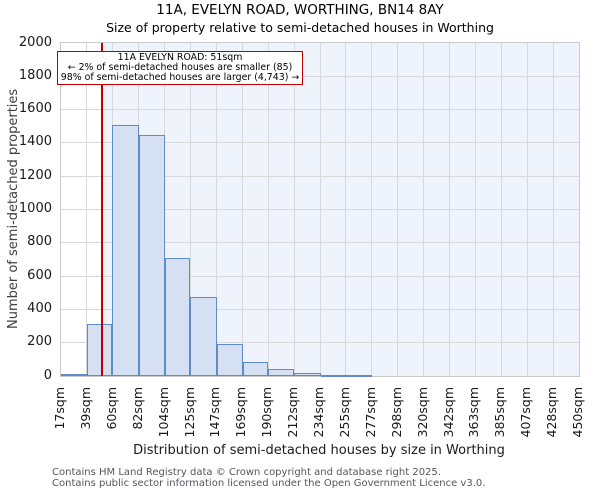 The width and height of the screenshot is (600, 500). What do you see at coordinates (318, 412) in the screenshot?
I see `x-tick-label: 234sqm` at bounding box center [318, 412].